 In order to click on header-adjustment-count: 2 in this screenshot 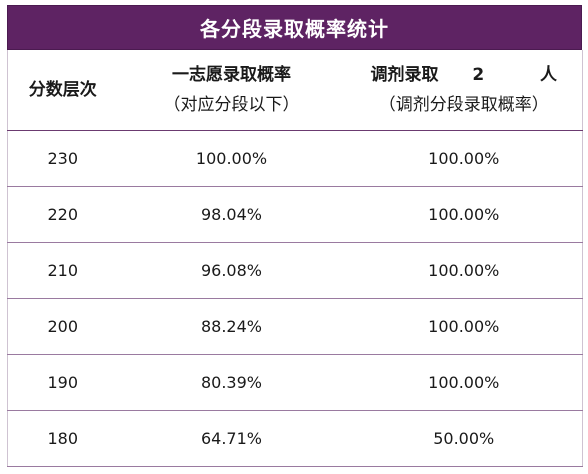, I will do `click(478, 75)`.